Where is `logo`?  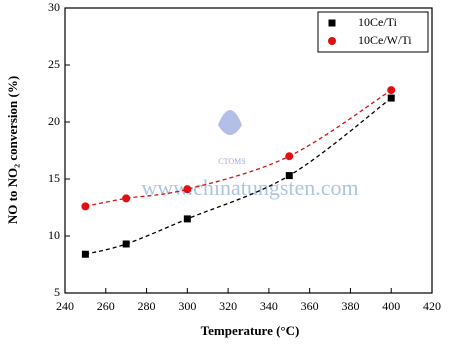
logo is located at coordinates (230, 122).